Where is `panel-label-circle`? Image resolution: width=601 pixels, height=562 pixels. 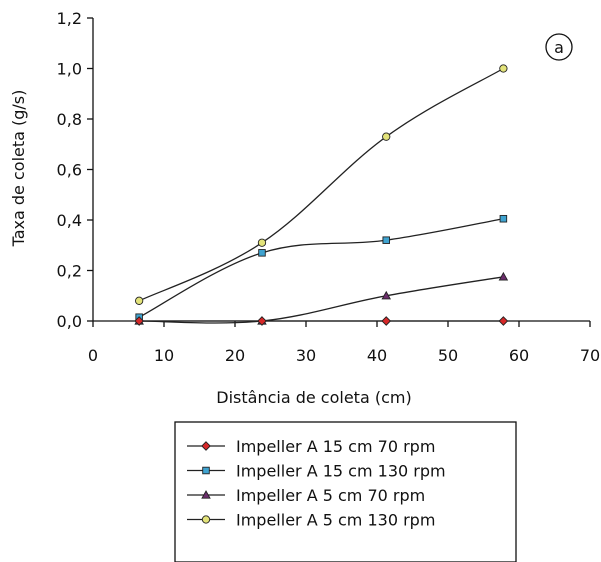
panel-label-circle is located at coordinates (559, 47).